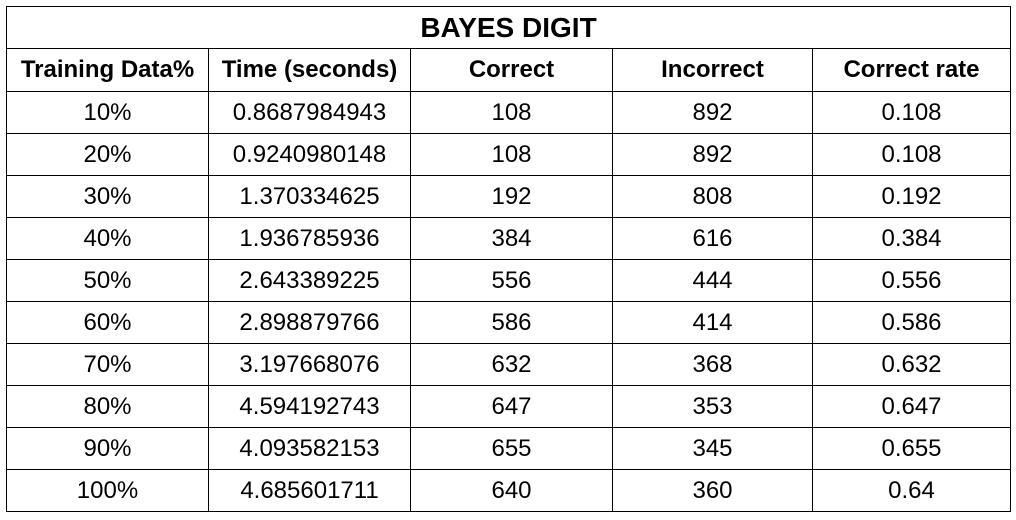  Describe the element at coordinates (107, 448) in the screenshot. I see `cell-training-data: 90%` at that location.